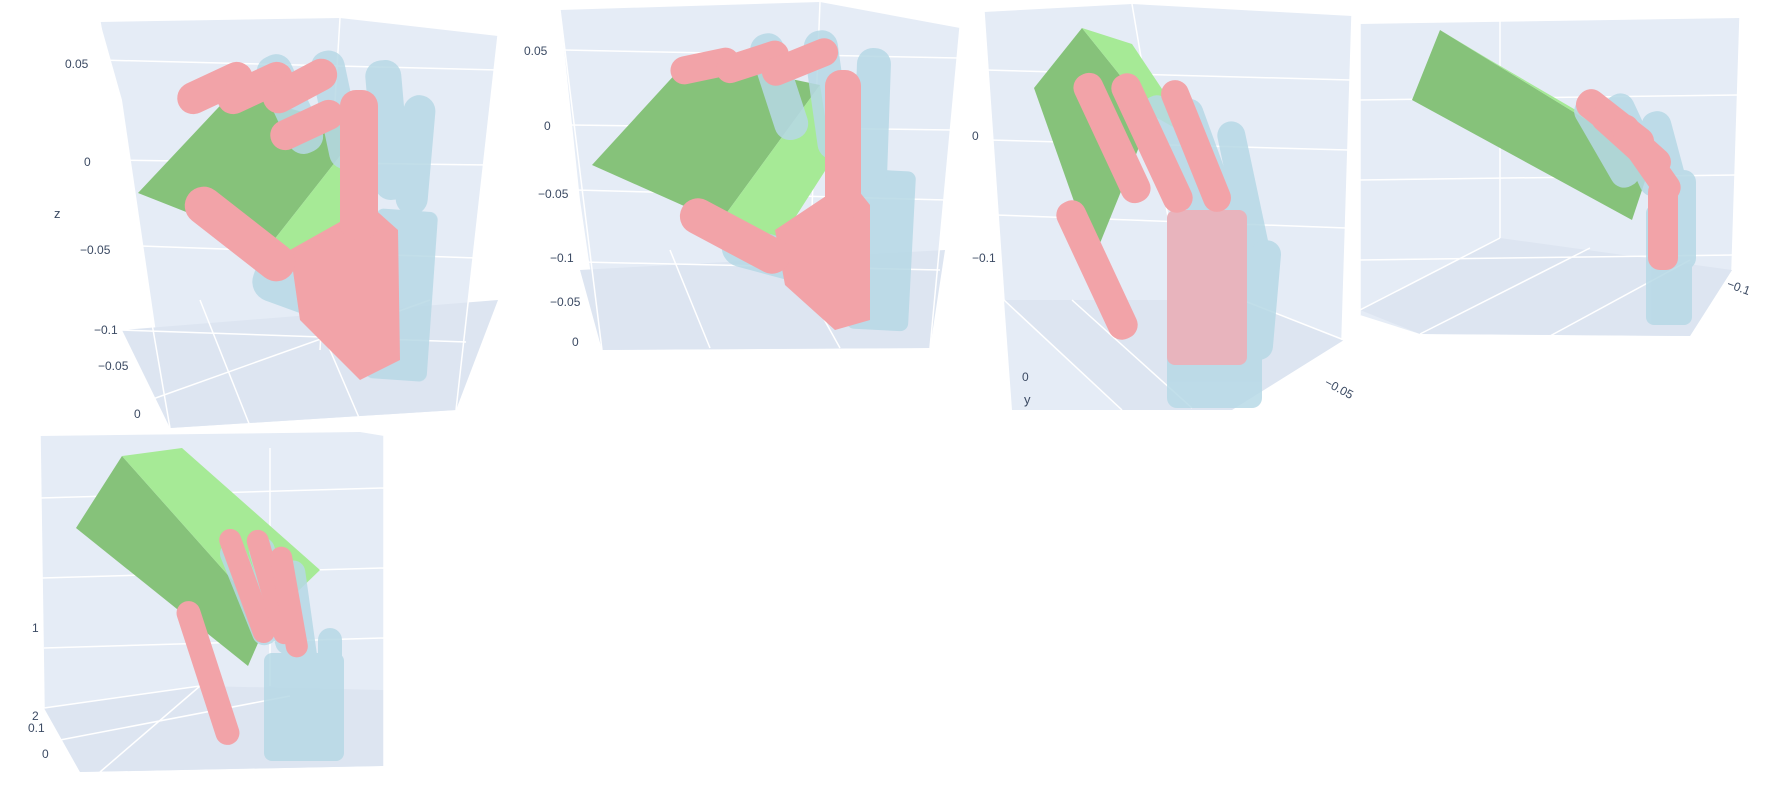 This screenshot has height=788, width=1786. I want to click on scene-1-tick-1: 0, so click(87, 162).